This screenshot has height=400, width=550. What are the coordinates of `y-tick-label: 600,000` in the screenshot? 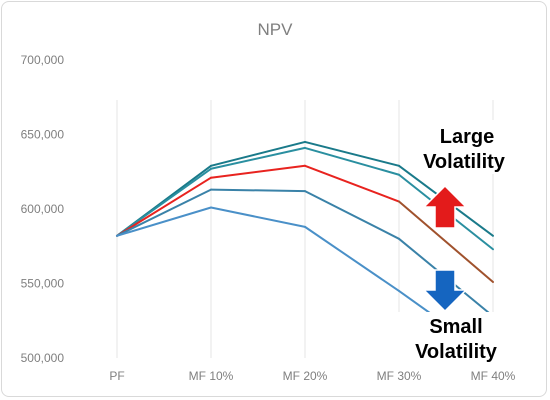 It's located at (43, 209).